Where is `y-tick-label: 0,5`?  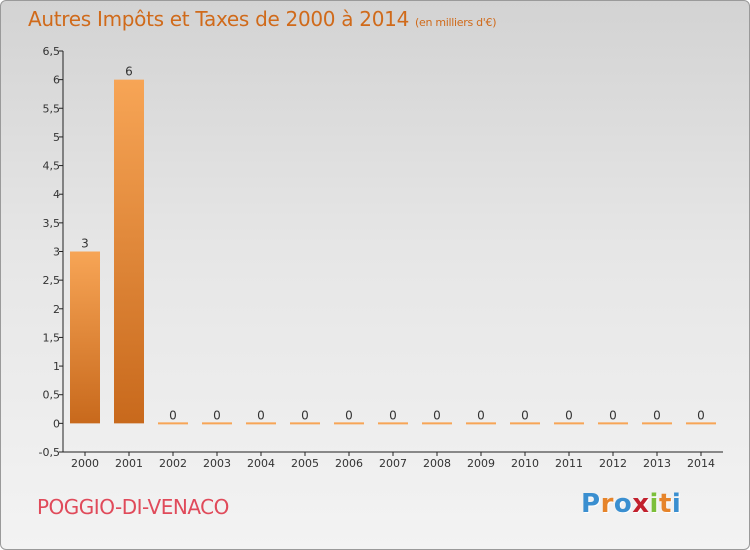
y-tick-label: 0,5 is located at coordinates (52, 395).